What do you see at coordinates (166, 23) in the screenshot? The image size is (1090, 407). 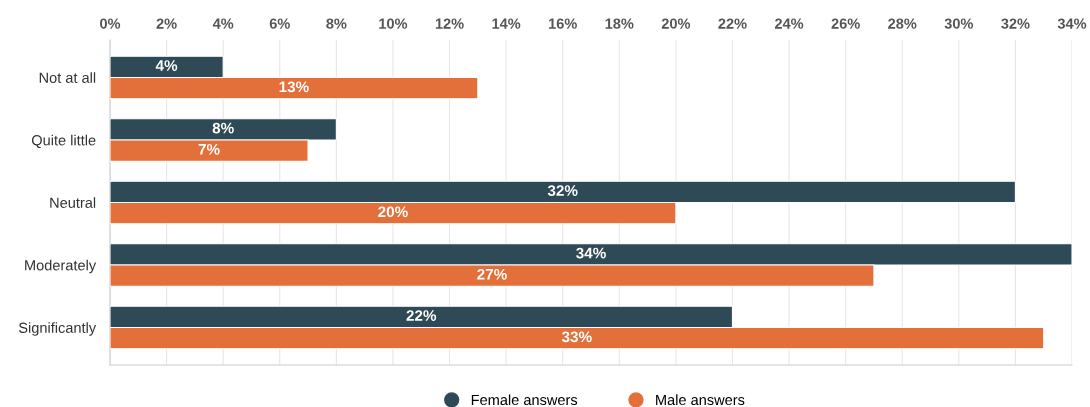 I see `x-tick-label: 2%` at bounding box center [166, 23].